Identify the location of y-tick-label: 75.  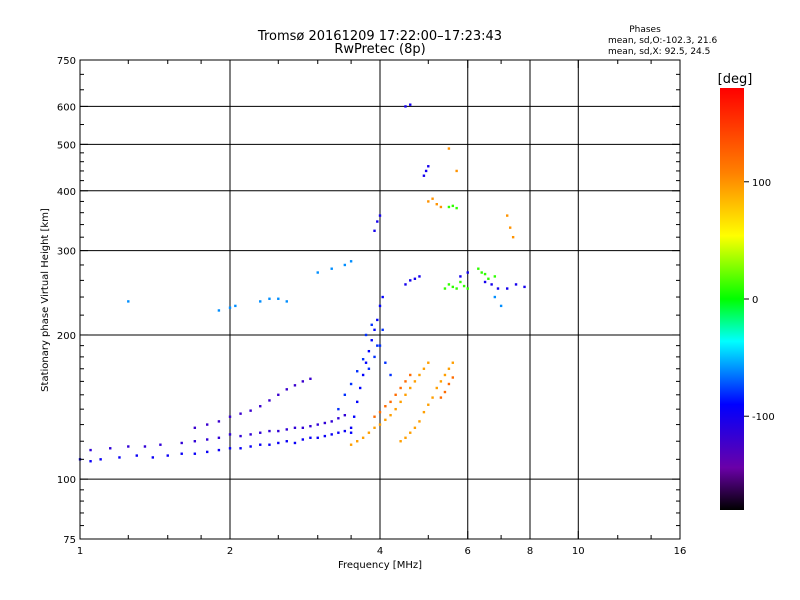
(69, 540).